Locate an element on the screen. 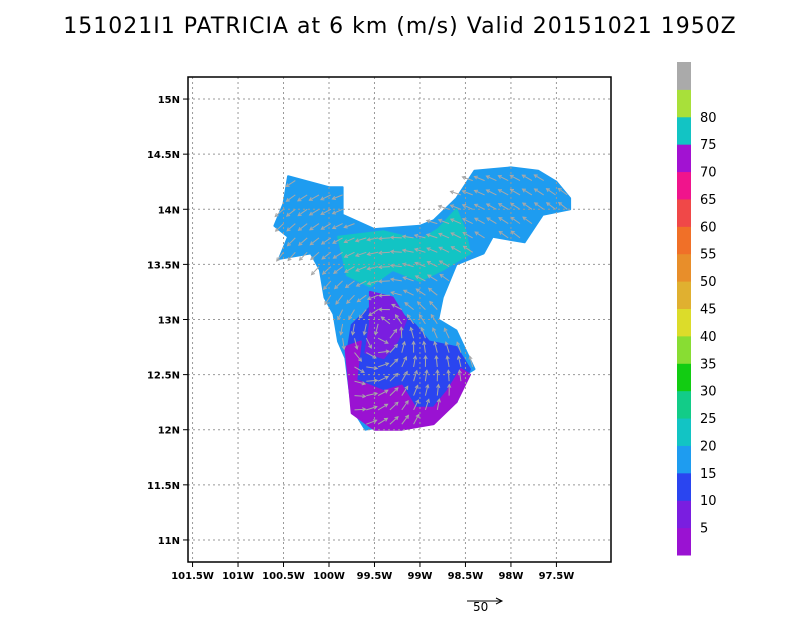 This screenshot has height=618, width=800. x-tick-label: 99W is located at coordinates (419, 576).